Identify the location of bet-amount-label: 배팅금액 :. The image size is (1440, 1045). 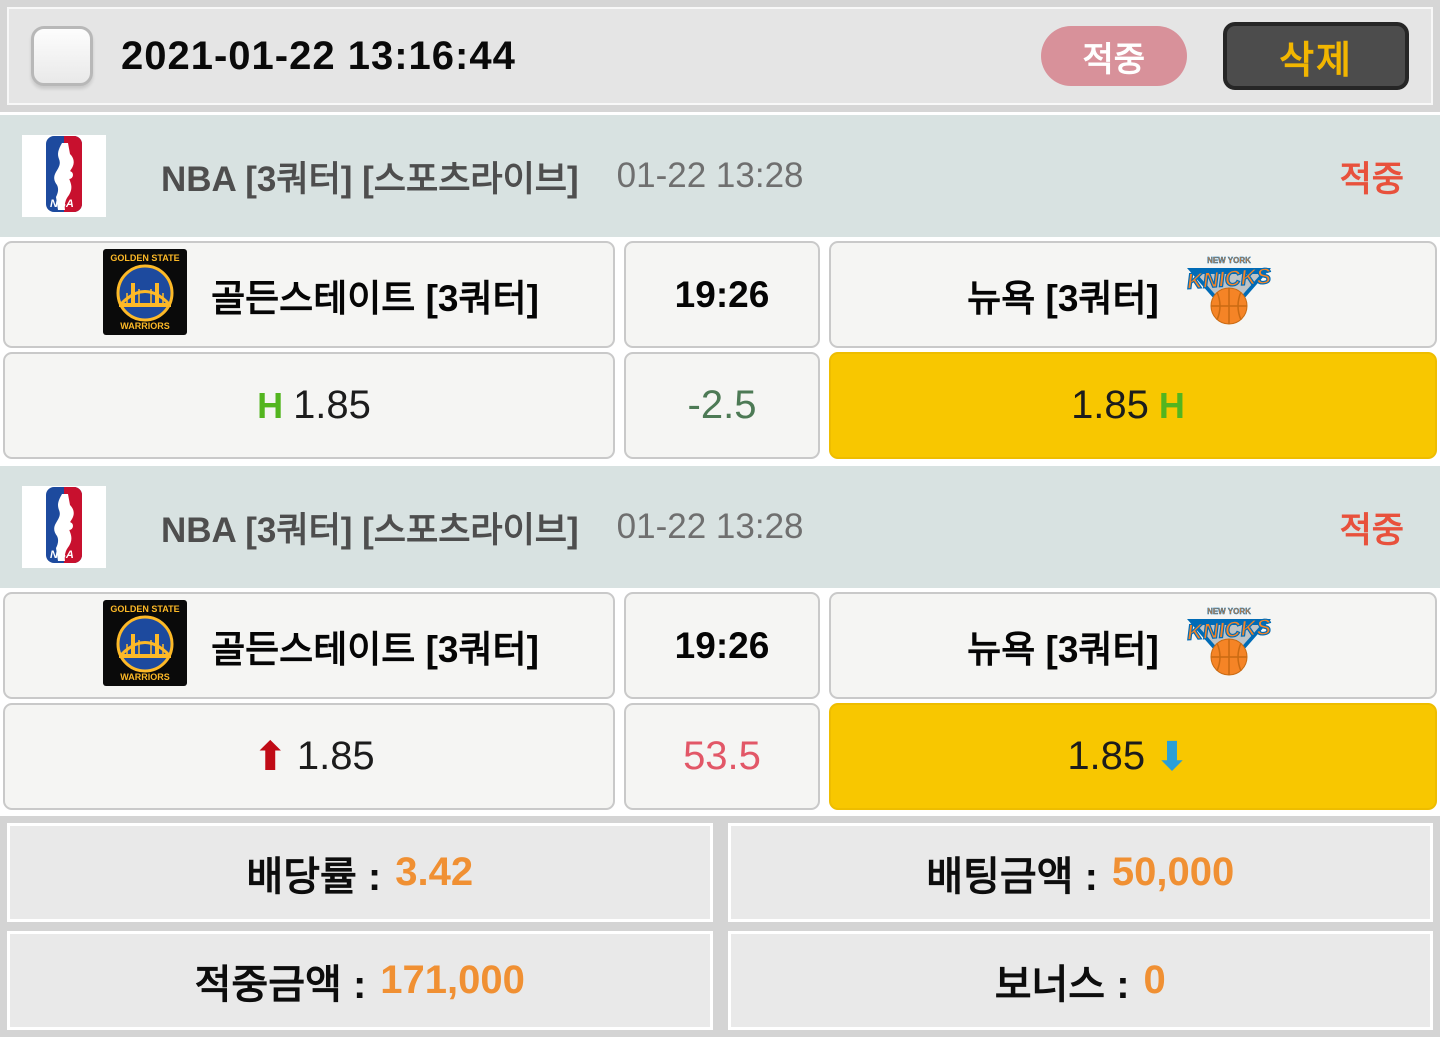
(1012, 876).